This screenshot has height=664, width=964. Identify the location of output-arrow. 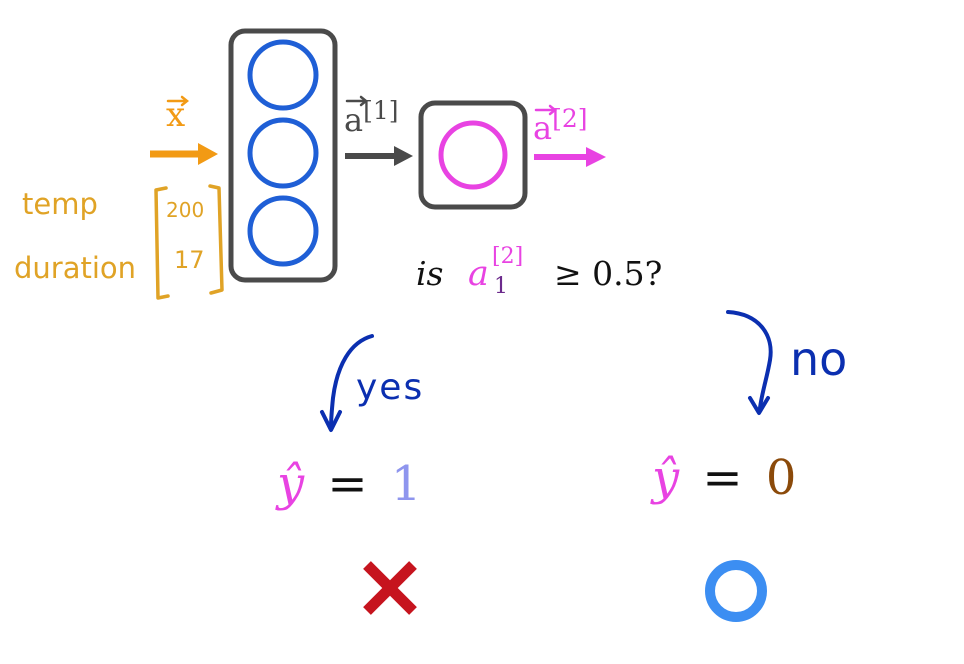
(570, 157).